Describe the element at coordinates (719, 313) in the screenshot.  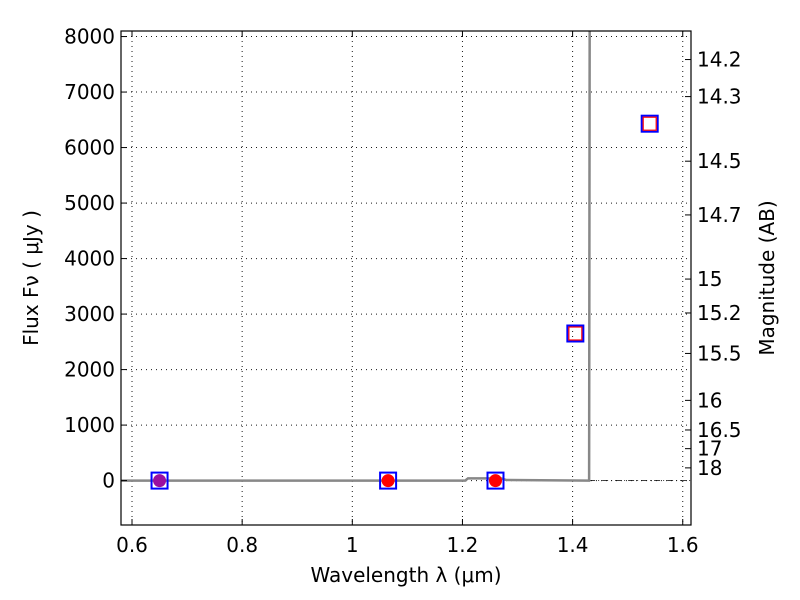
I see `y2-tick-label: 15.2` at that location.